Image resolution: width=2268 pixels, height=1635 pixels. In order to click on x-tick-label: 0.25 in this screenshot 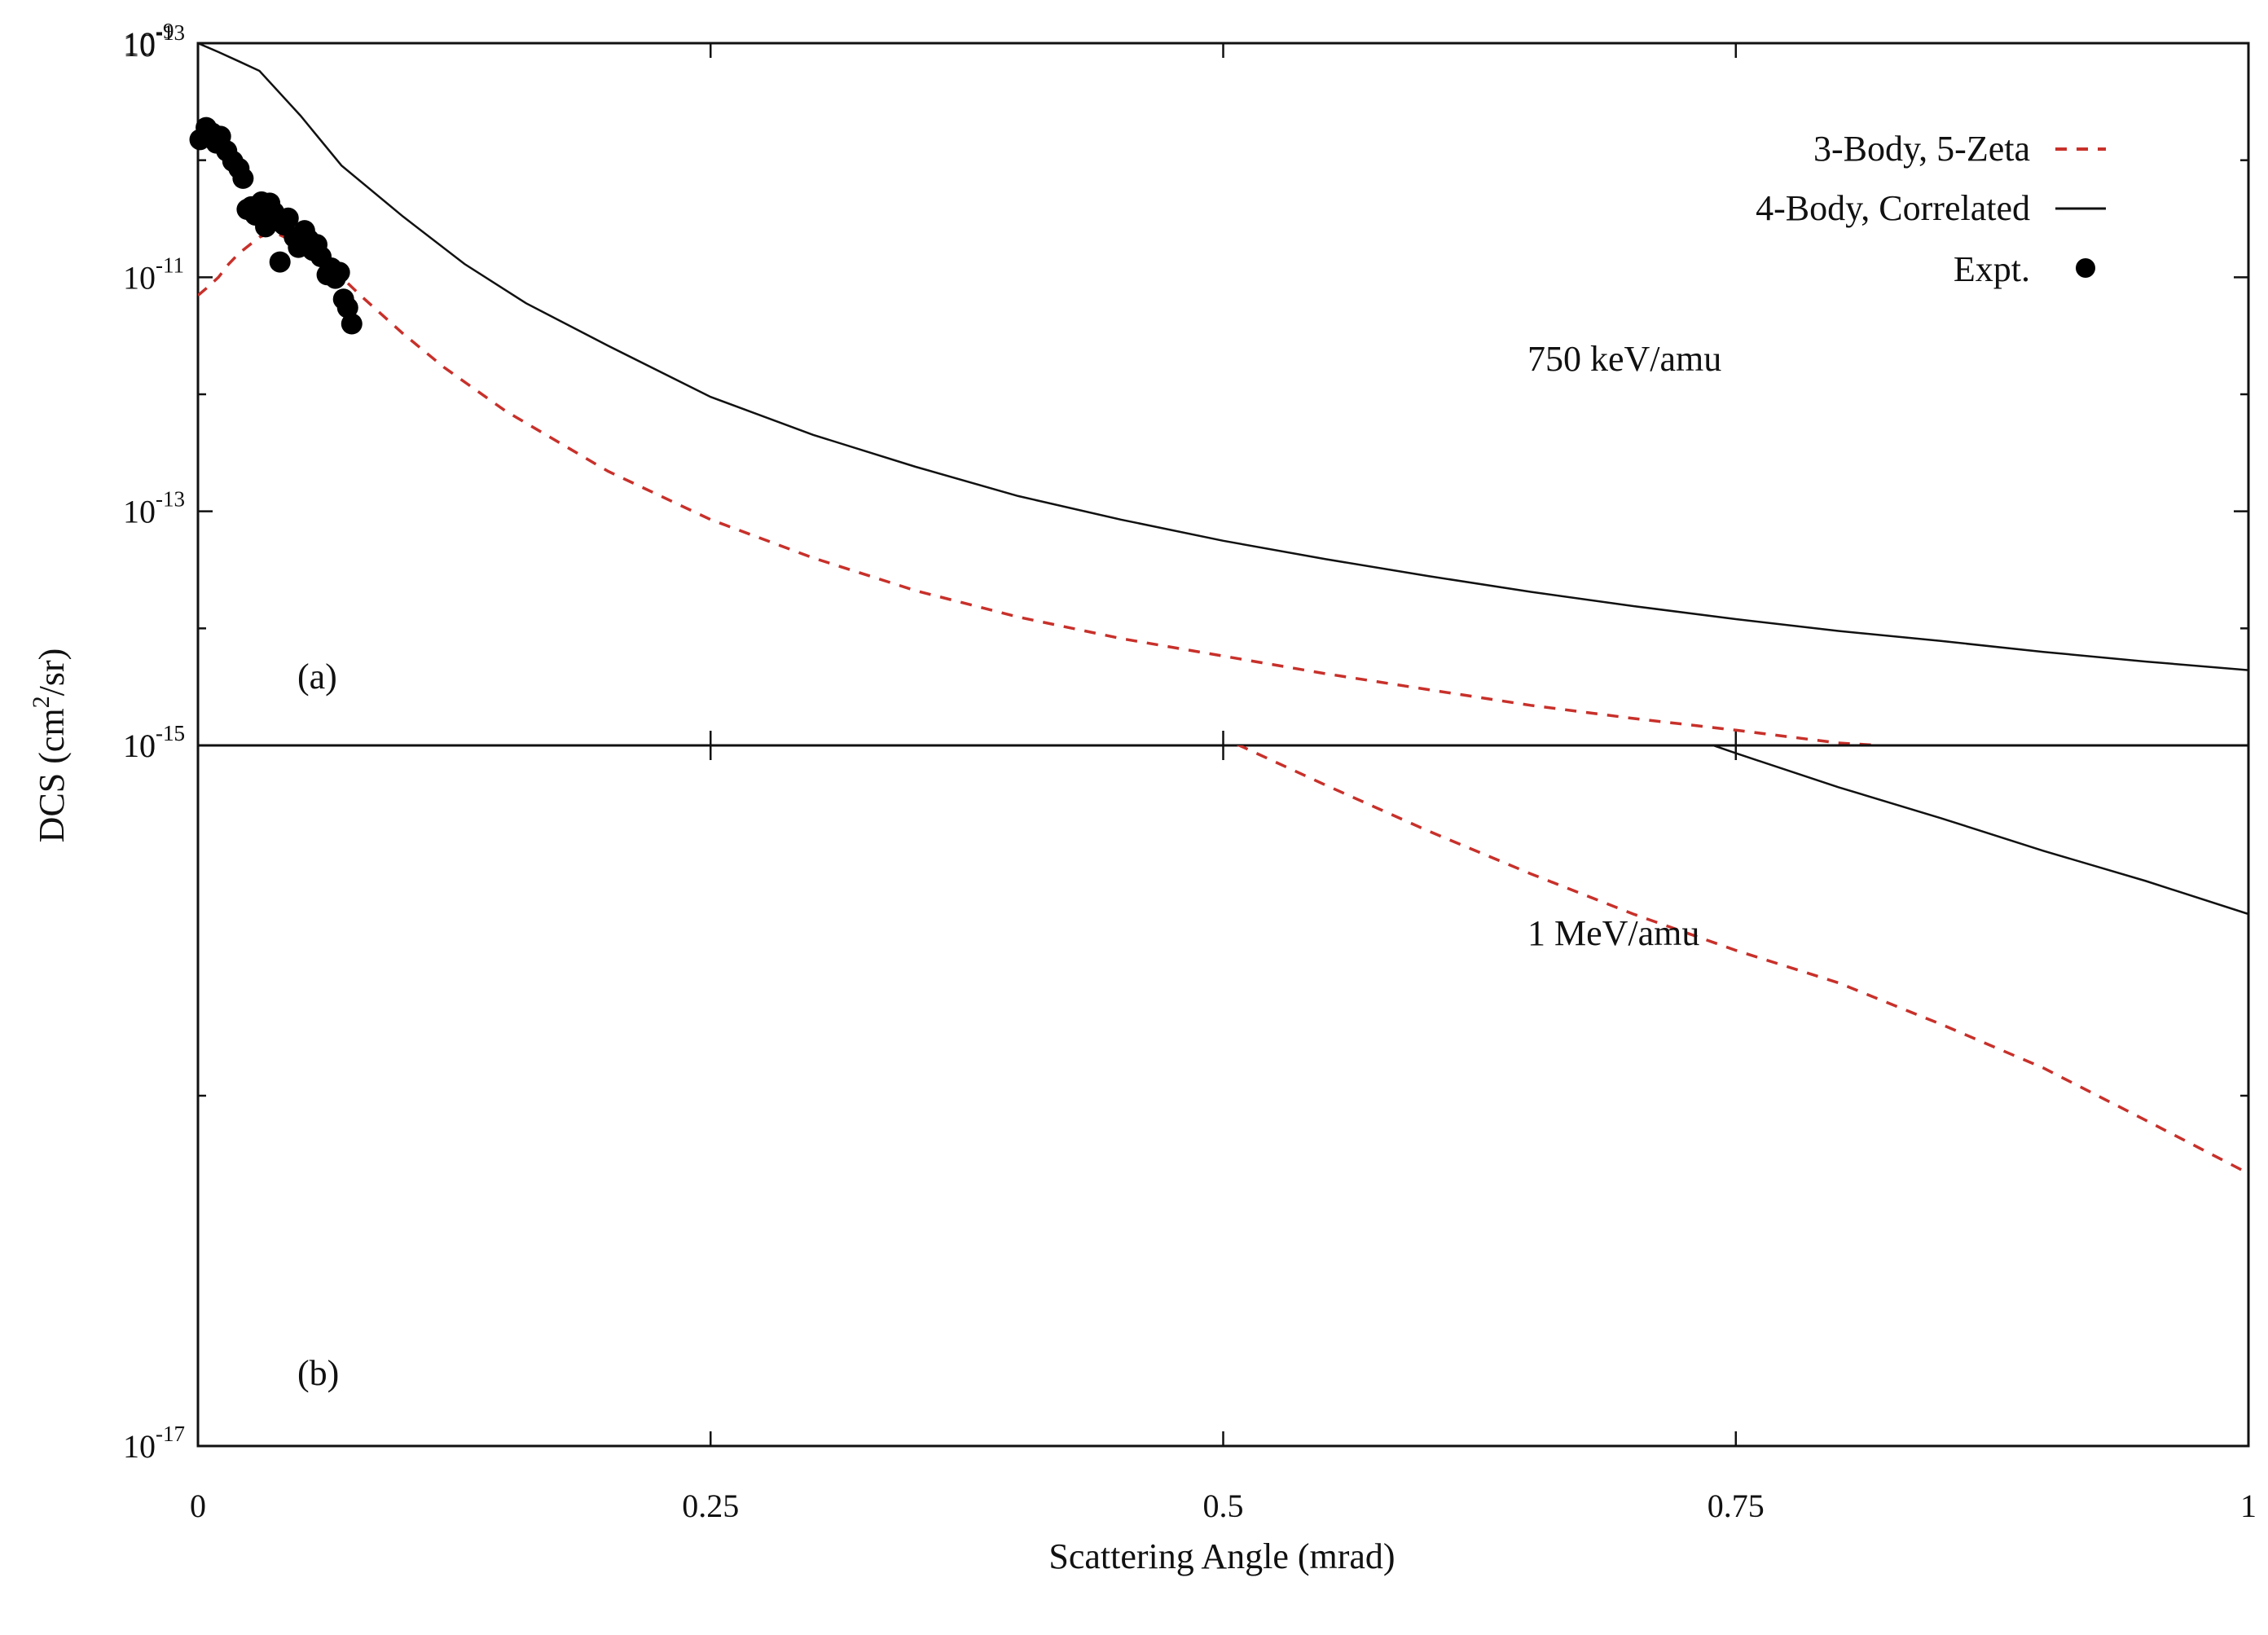, I will do `click(710, 1506)`.